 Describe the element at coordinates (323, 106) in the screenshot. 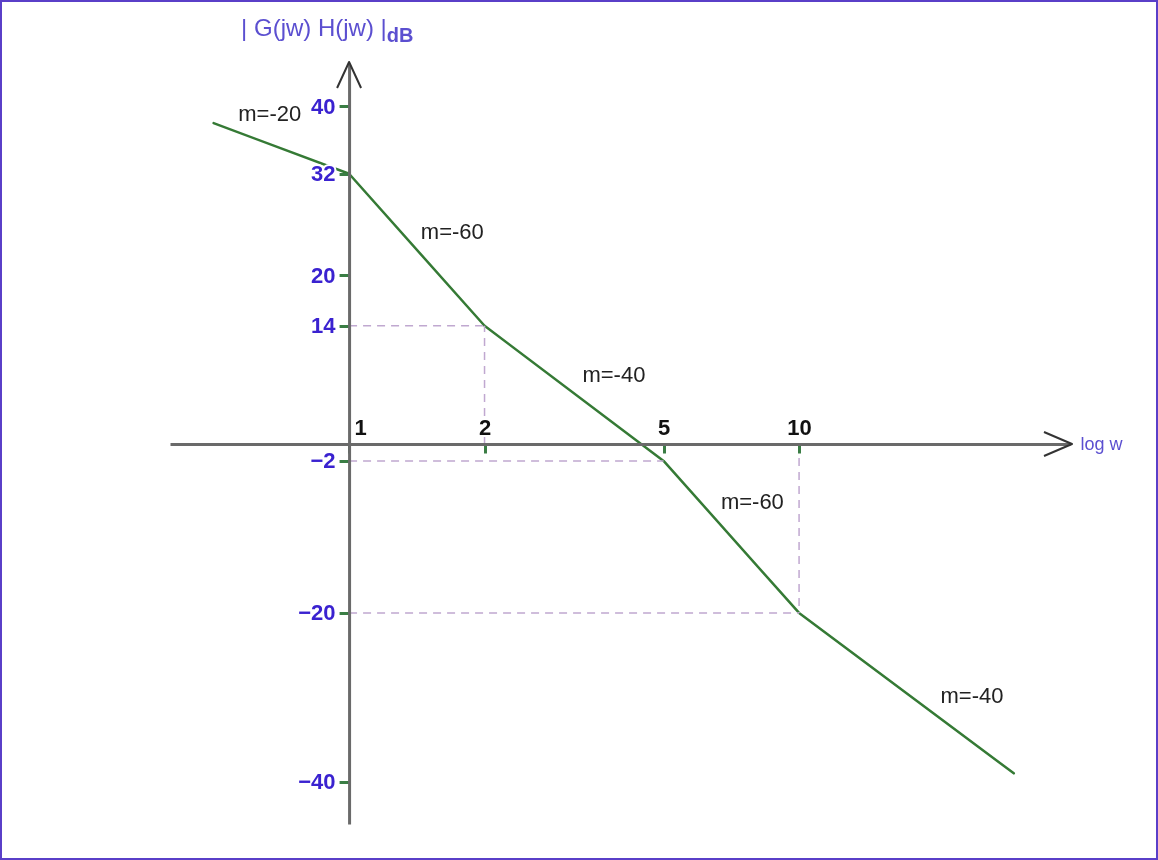

I see `y-tick-label: 40` at that location.